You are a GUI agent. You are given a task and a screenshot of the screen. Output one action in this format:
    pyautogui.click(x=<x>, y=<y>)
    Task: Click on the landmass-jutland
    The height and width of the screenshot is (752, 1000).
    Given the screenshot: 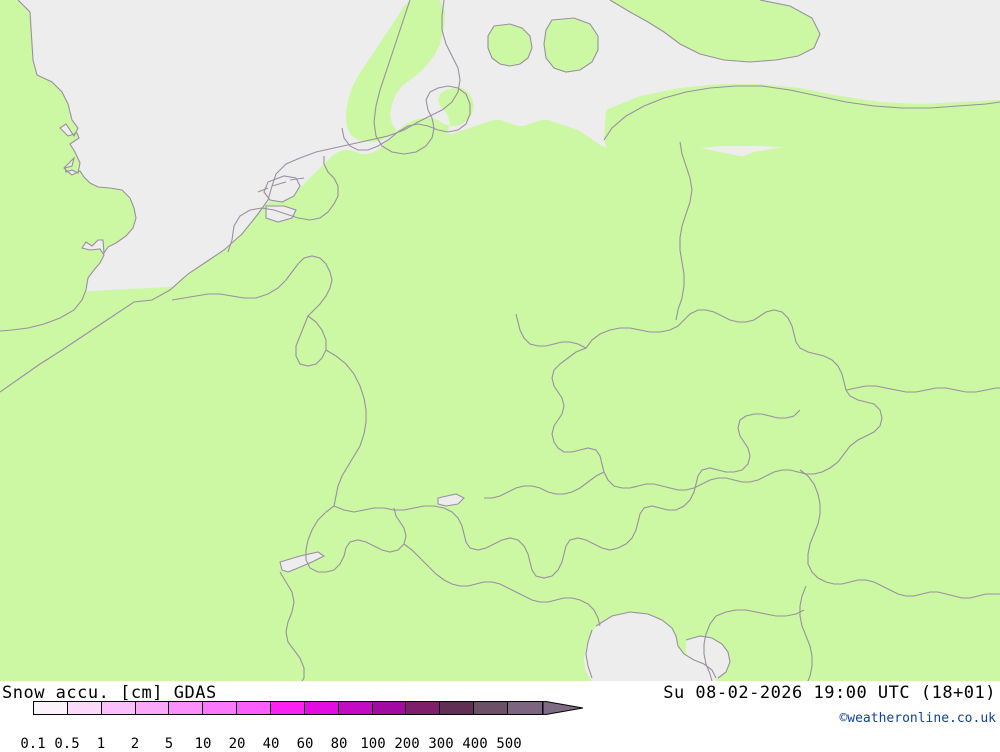 What is the action you would take?
    pyautogui.click(x=410, y=72)
    